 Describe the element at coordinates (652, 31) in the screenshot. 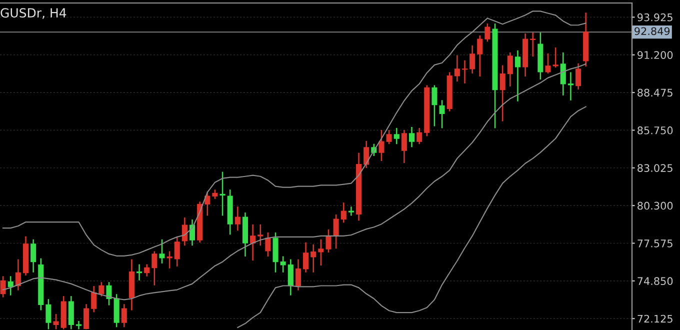

I see `ref-line-label: 92.849` at that location.